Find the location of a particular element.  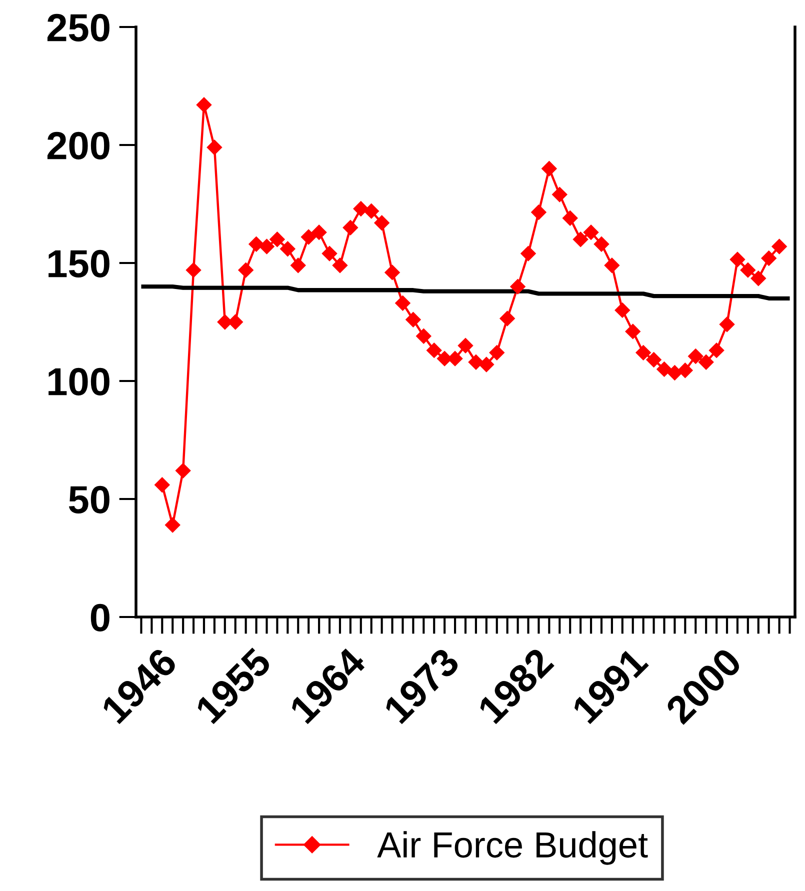

y-tick-label: 100 is located at coordinates (79, 382).